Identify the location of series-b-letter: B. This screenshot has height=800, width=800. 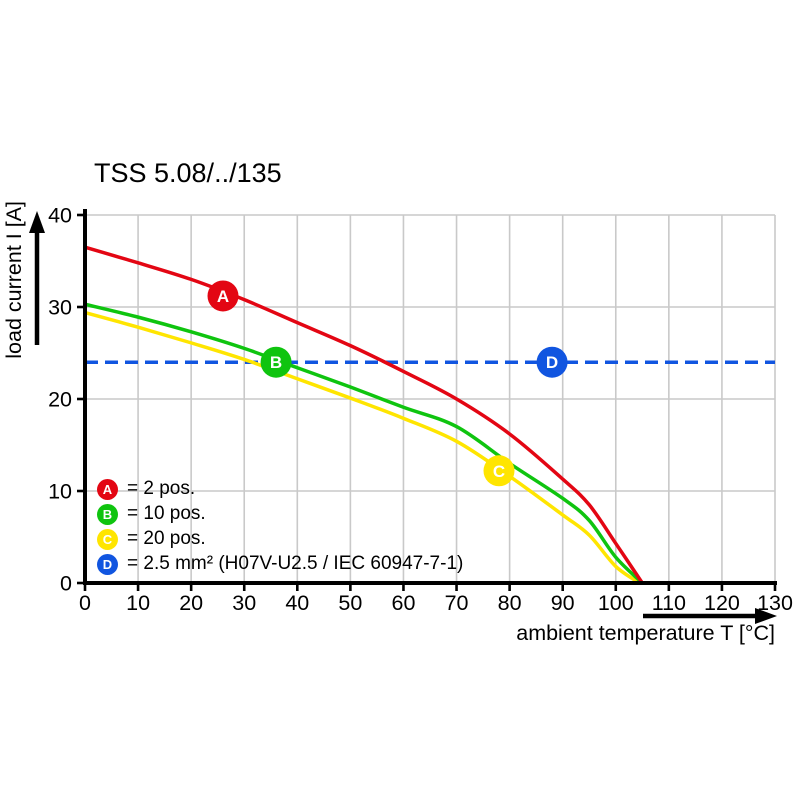
(107, 514).